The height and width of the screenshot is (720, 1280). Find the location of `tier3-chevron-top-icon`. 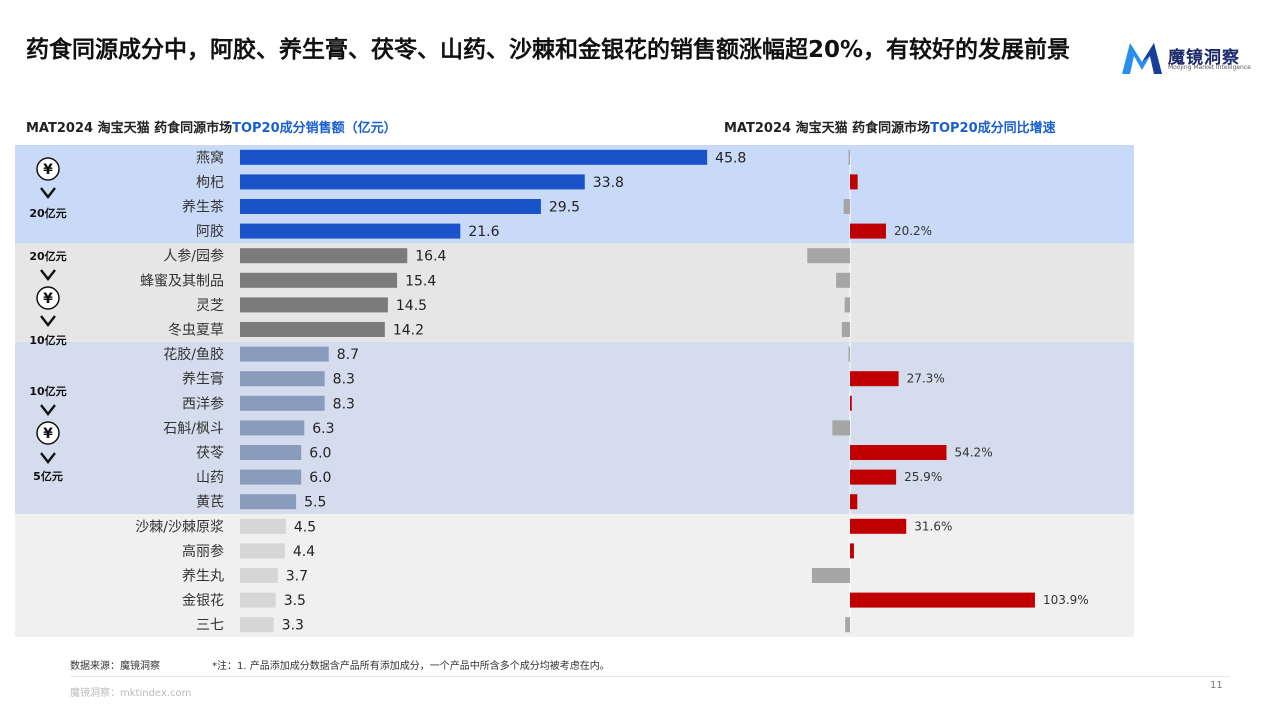

tier3-chevron-top-icon is located at coordinates (48, 410).